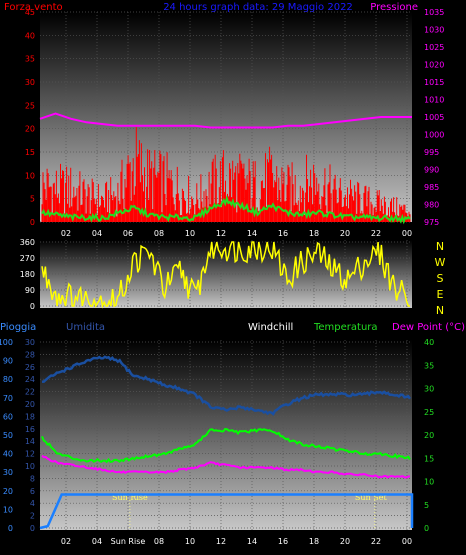 Image resolution: width=466 pixels, height=555 pixels. I want to click on temp-tick-label: 5, so click(426, 505).